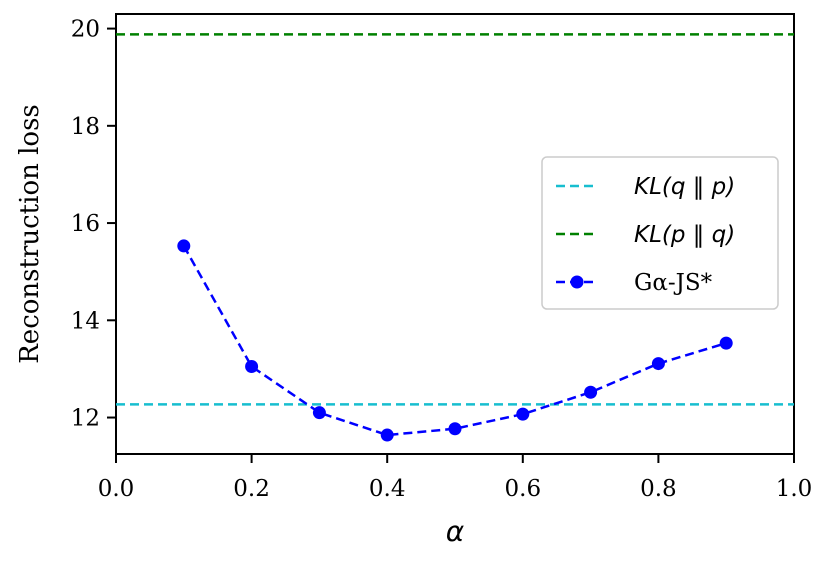  What do you see at coordinates (85, 224) in the screenshot?
I see `y-tick-label: 16` at bounding box center [85, 224].